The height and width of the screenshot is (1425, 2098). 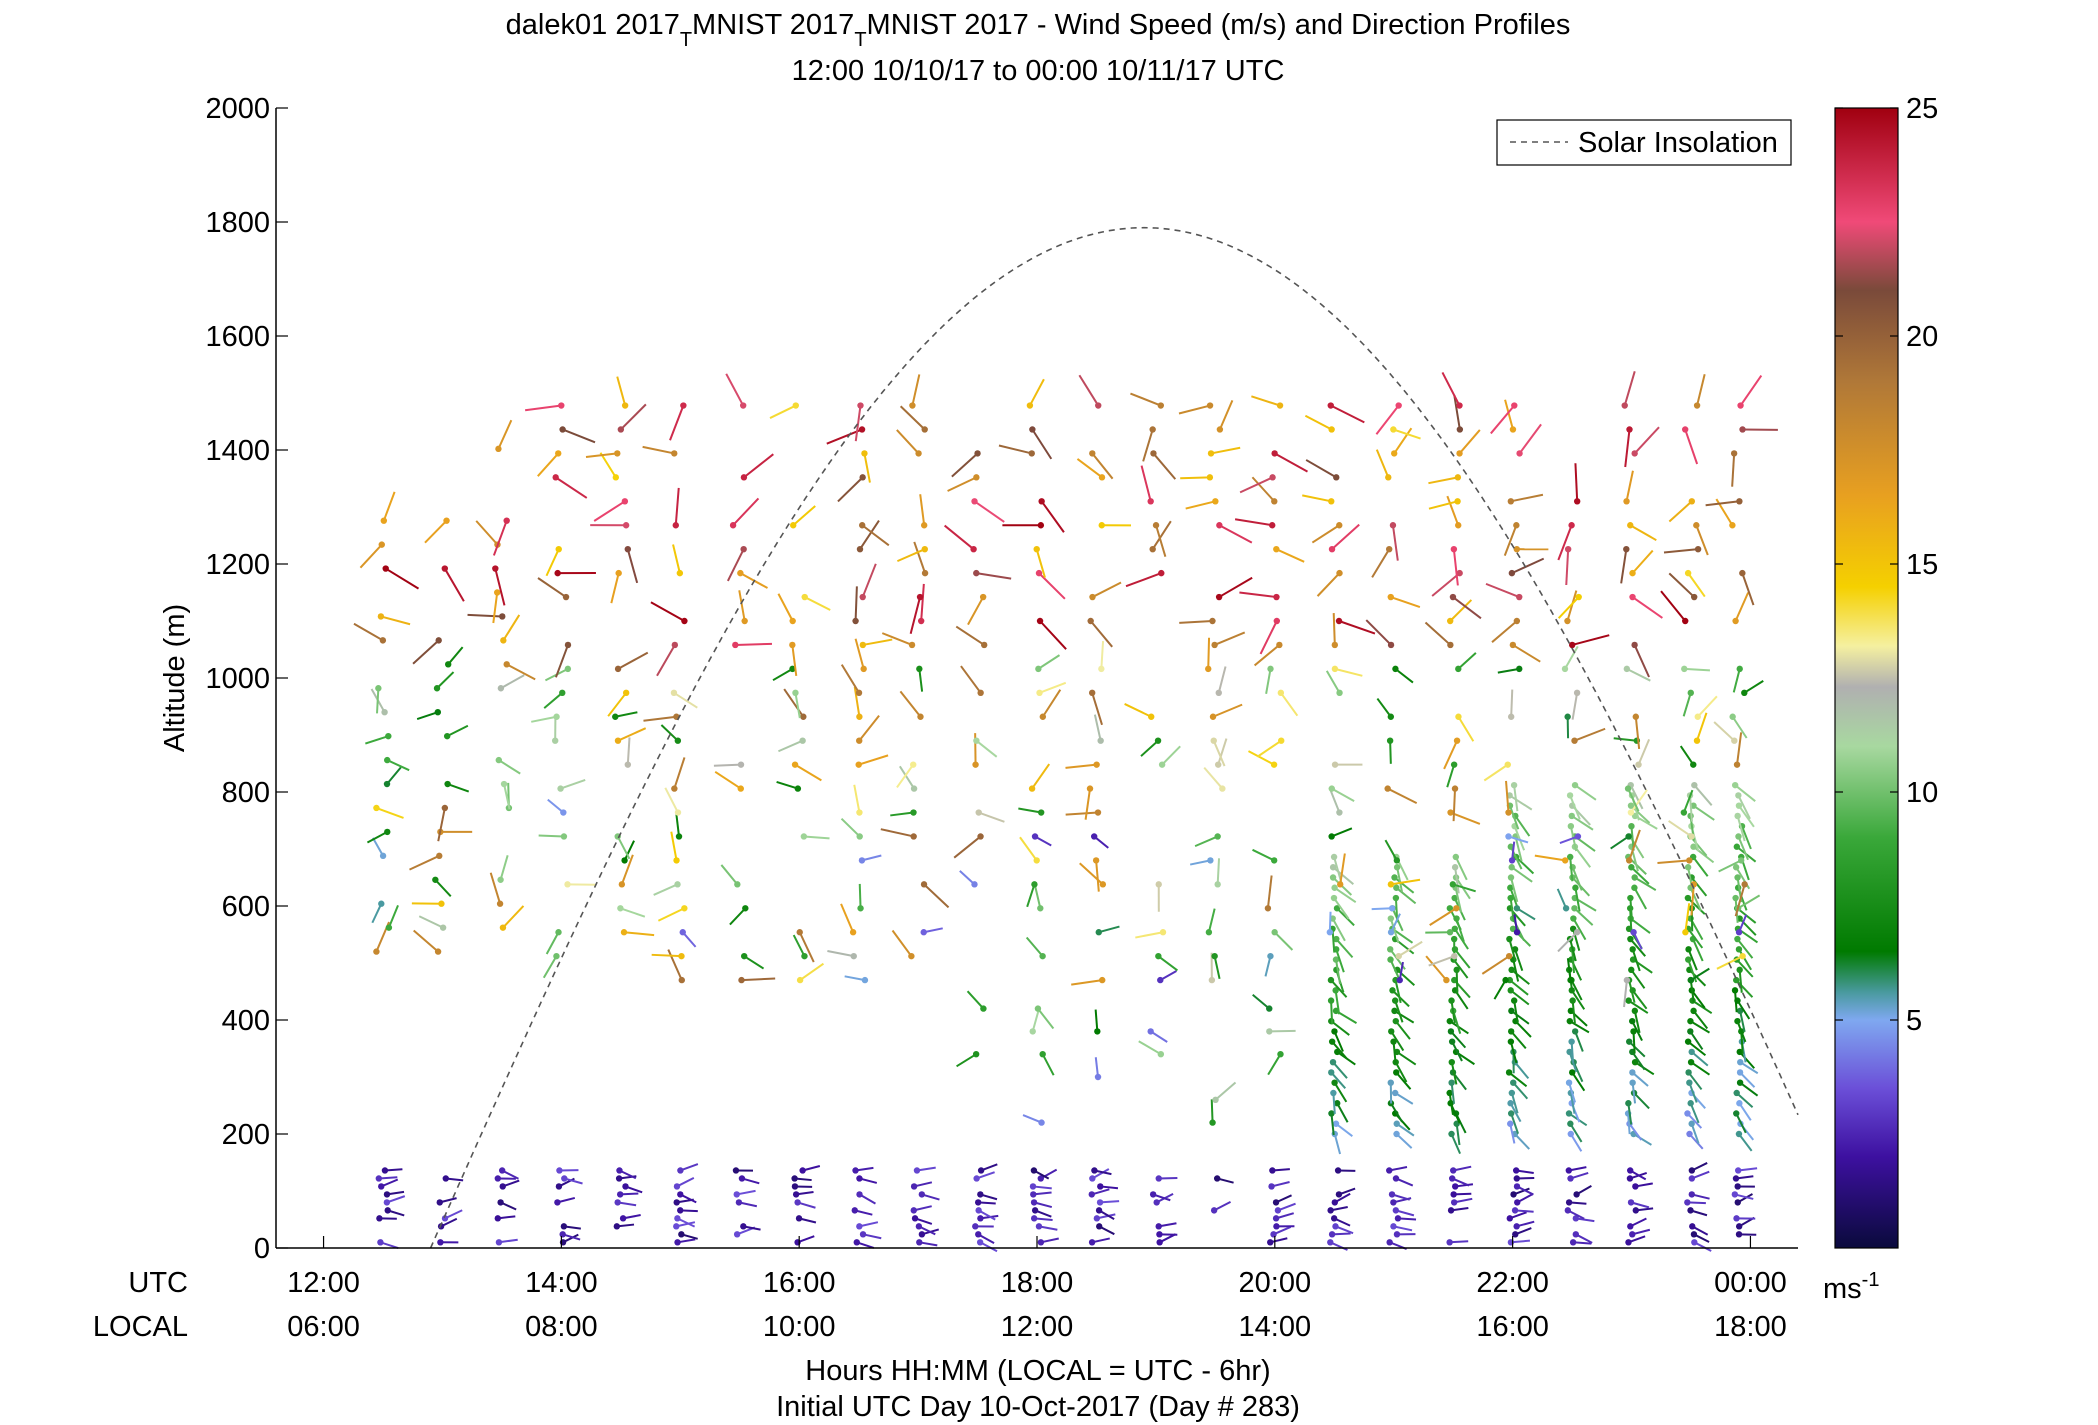 What do you see at coordinates (1644, 142) in the screenshot?
I see `legend: Solar Insolation` at bounding box center [1644, 142].